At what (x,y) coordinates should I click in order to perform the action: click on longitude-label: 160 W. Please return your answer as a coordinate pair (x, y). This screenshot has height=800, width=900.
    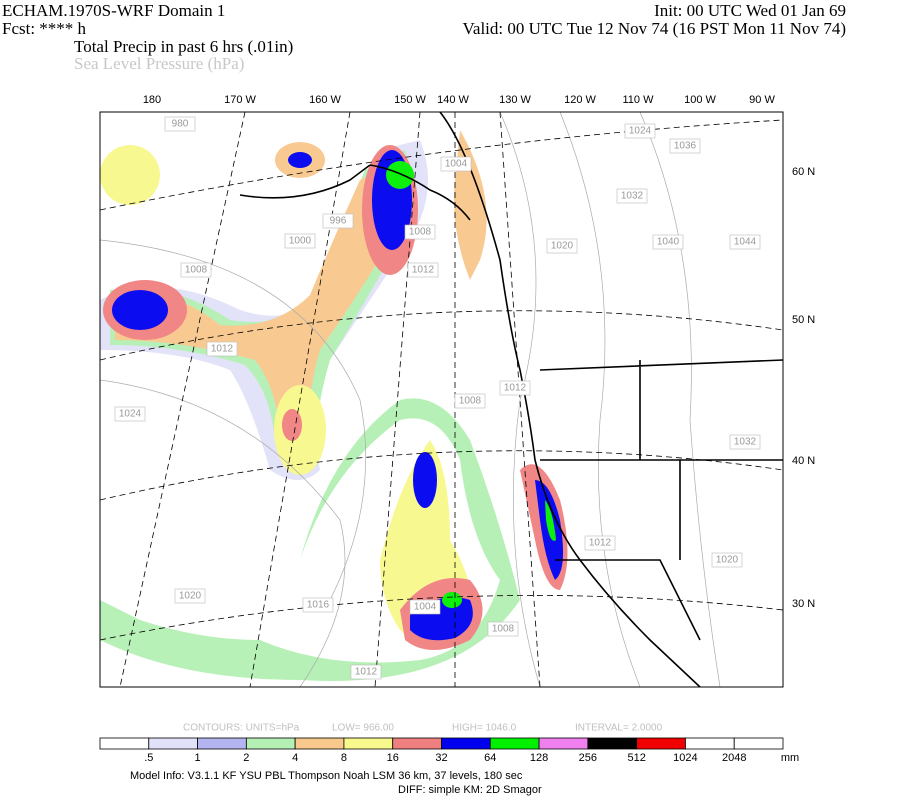
    Looking at the image, I should click on (325, 100).